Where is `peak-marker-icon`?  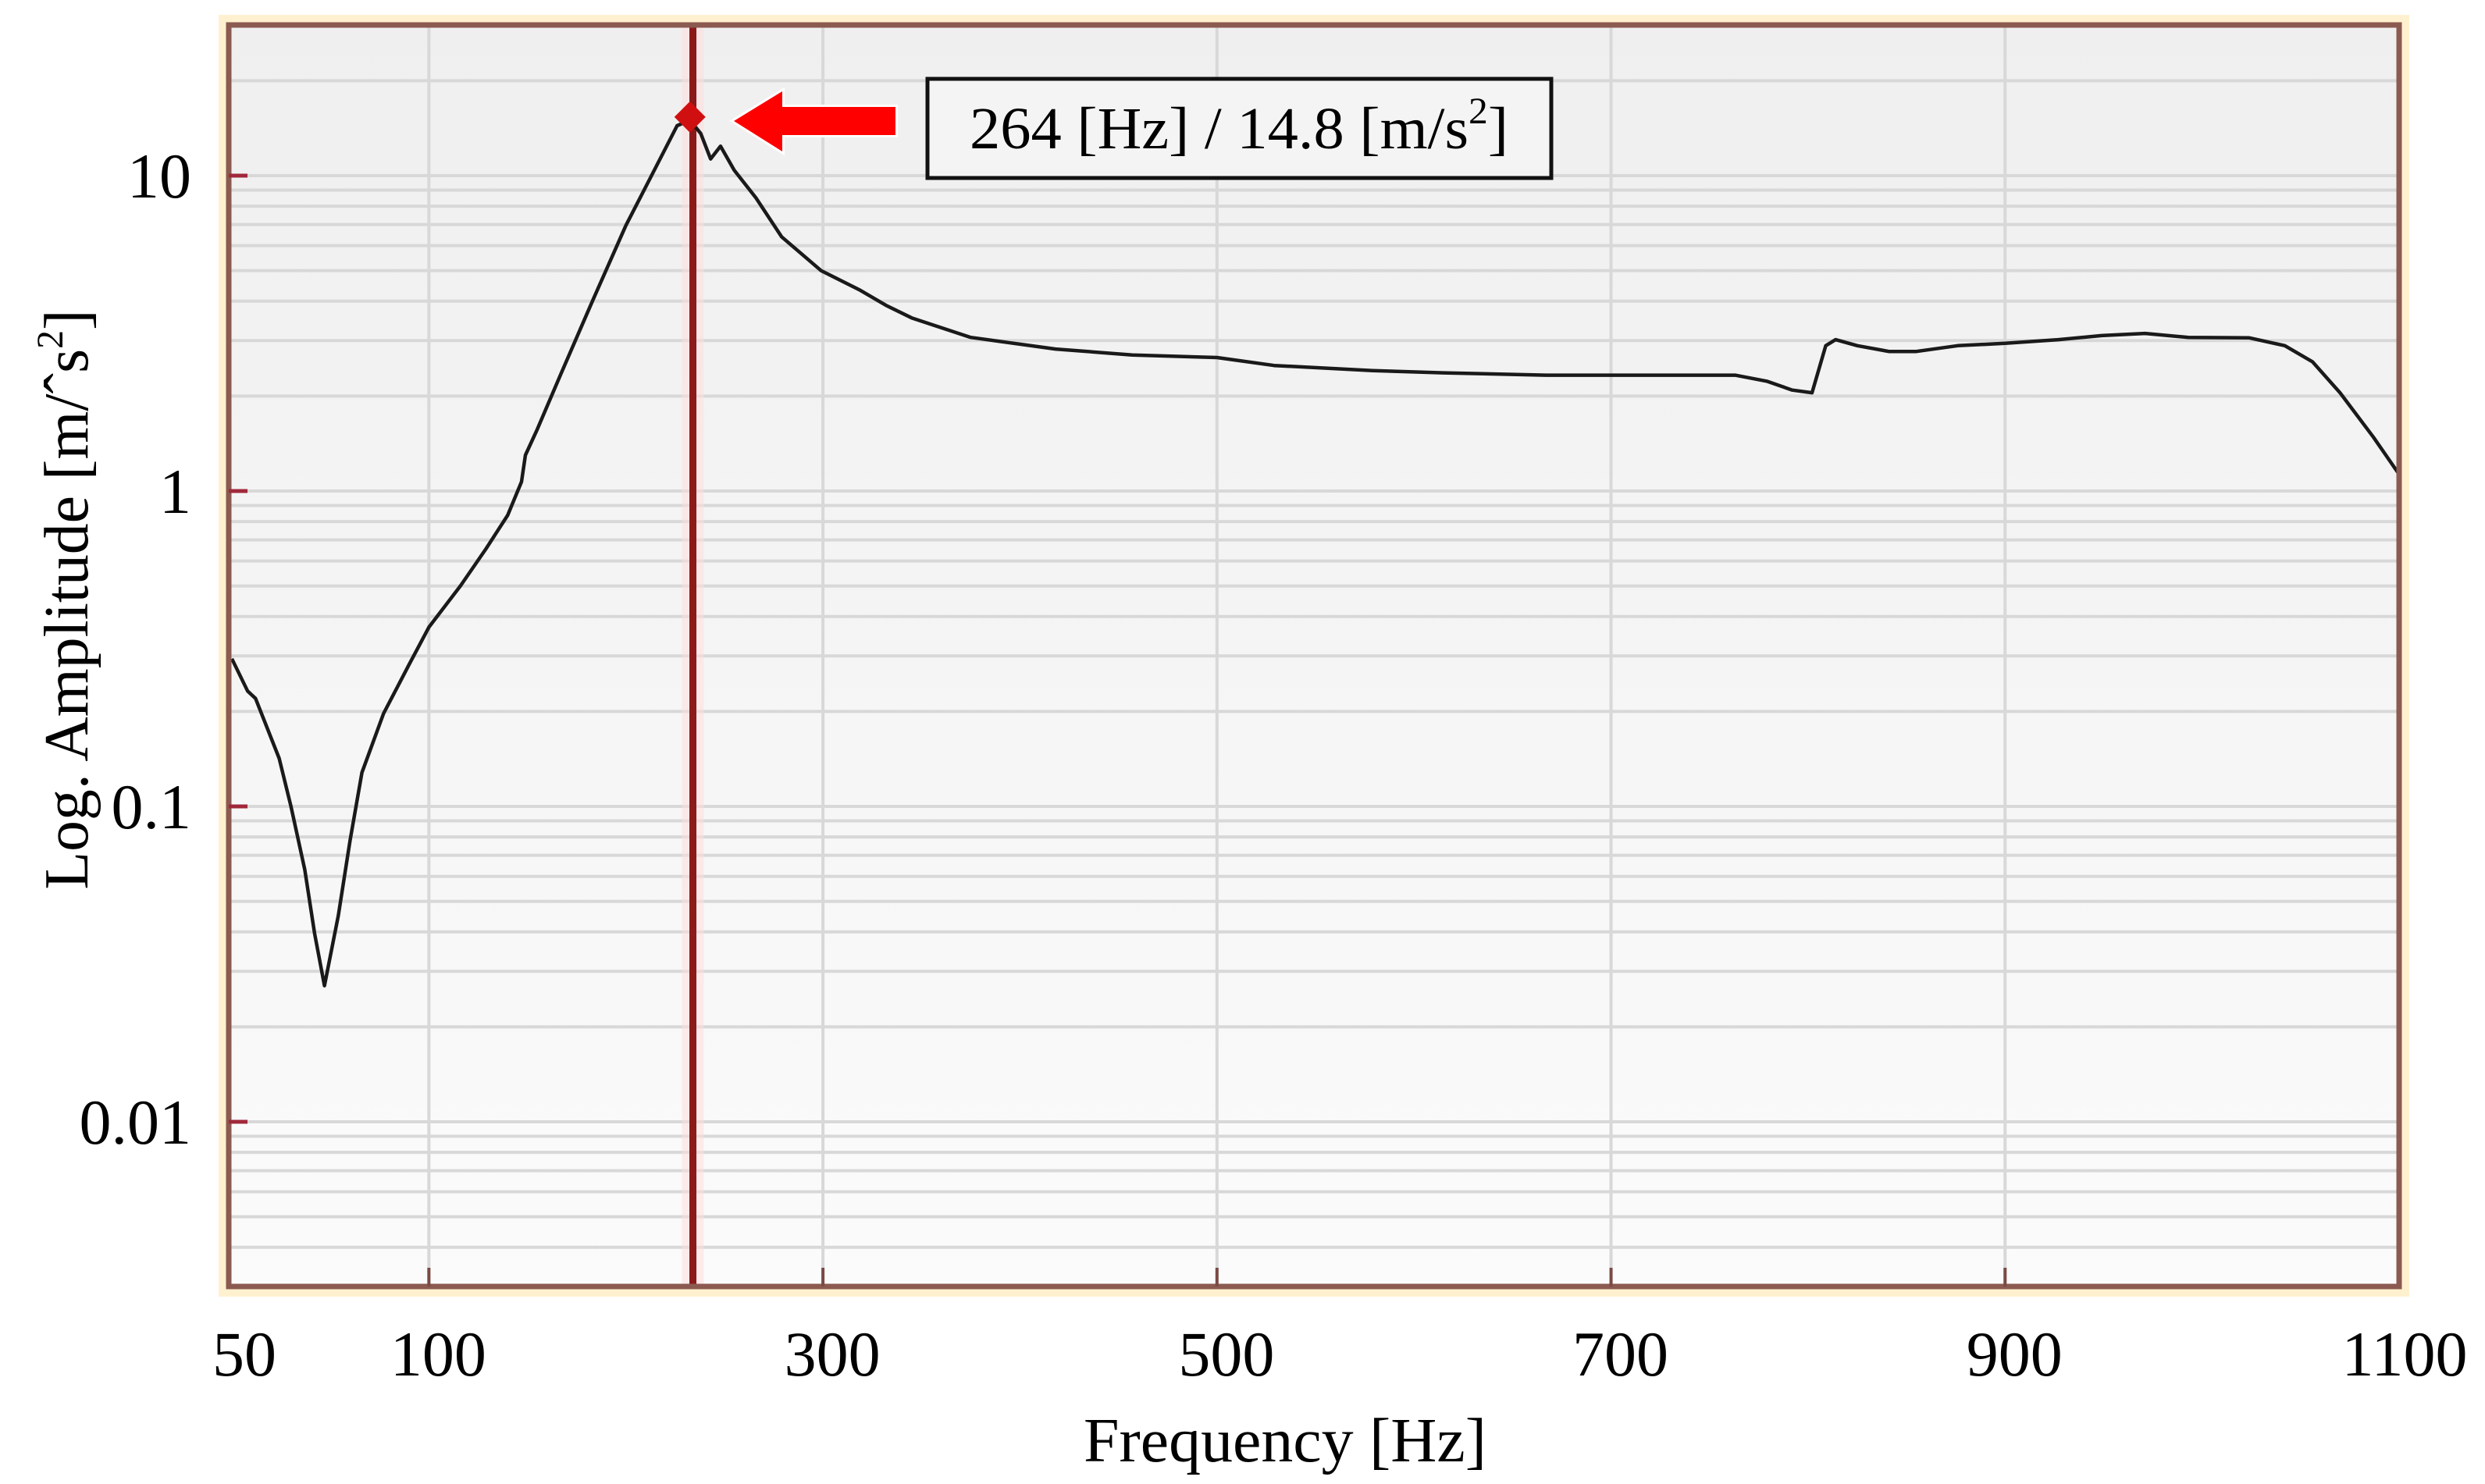
peak-marker-icon is located at coordinates (690, 117).